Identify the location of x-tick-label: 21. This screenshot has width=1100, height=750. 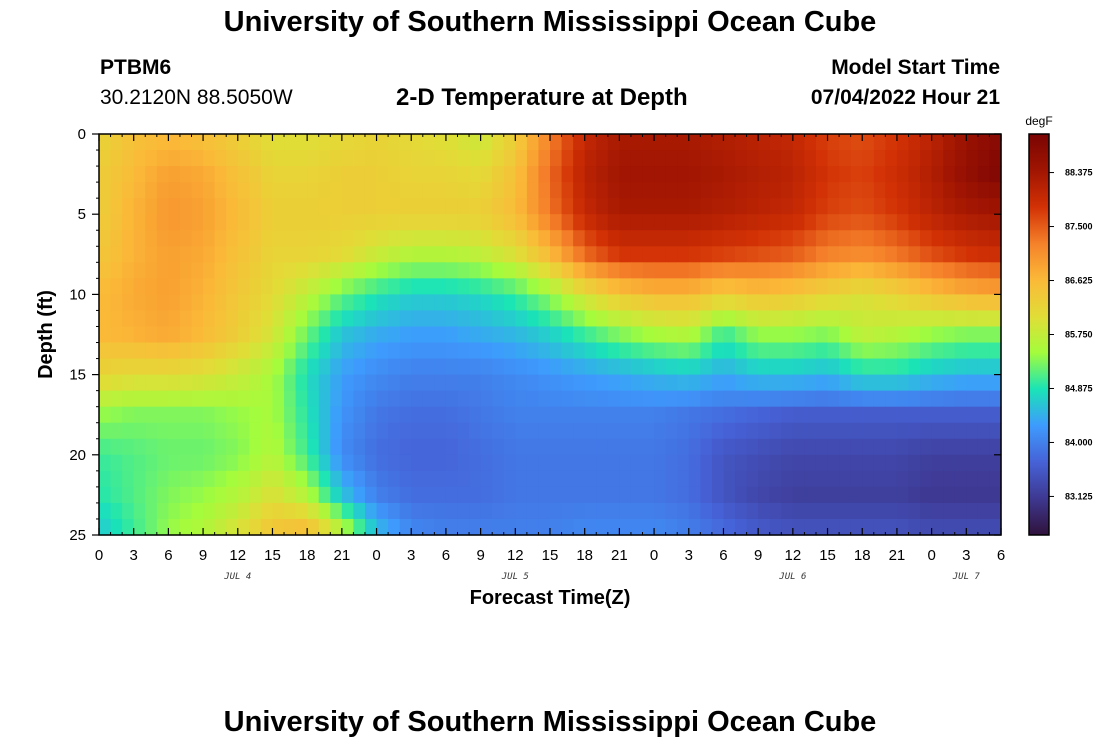
(897, 555).